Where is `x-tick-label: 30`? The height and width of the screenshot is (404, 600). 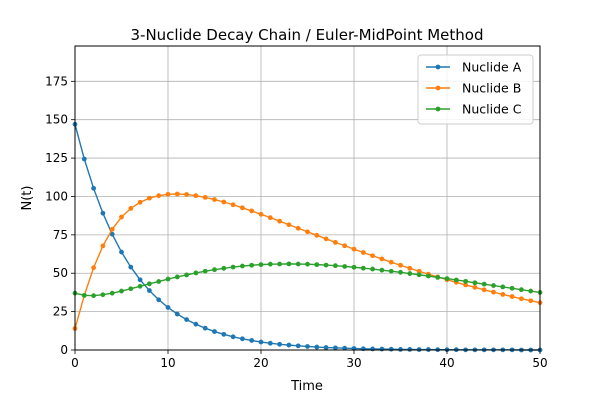 x-tick-label: 30 is located at coordinates (353, 363).